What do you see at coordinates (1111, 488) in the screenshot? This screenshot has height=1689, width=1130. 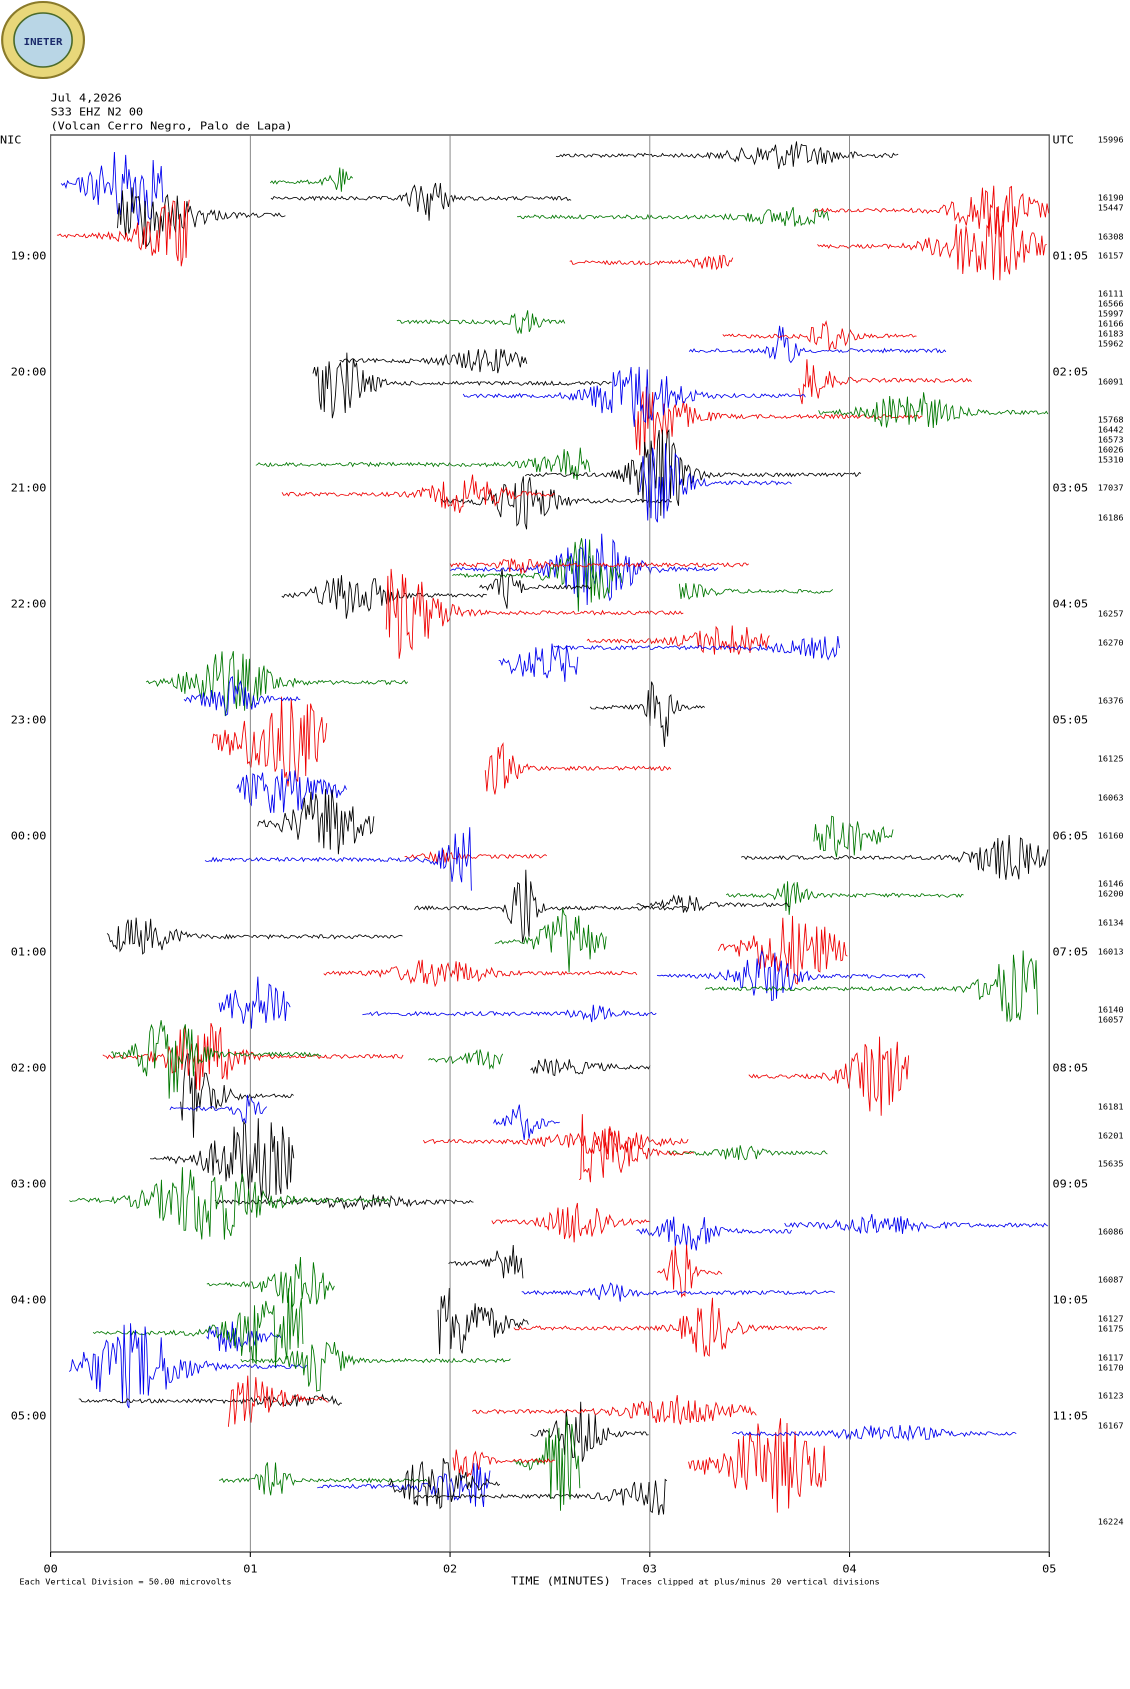 I see `trace-label: 17037` at bounding box center [1111, 488].